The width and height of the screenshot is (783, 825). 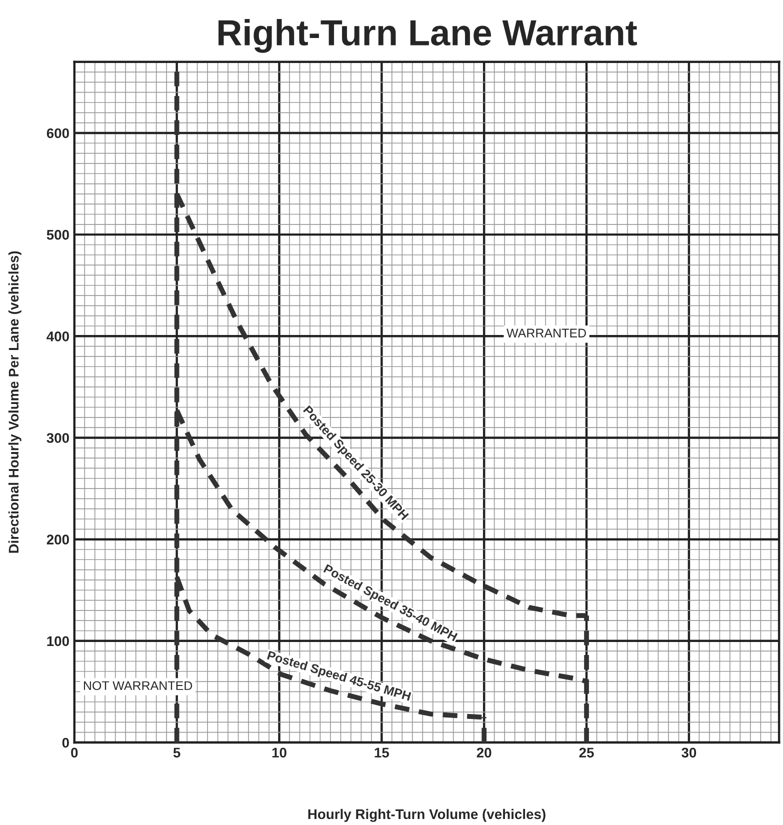 I want to click on y-tick-label: 0, so click(x=65, y=743).